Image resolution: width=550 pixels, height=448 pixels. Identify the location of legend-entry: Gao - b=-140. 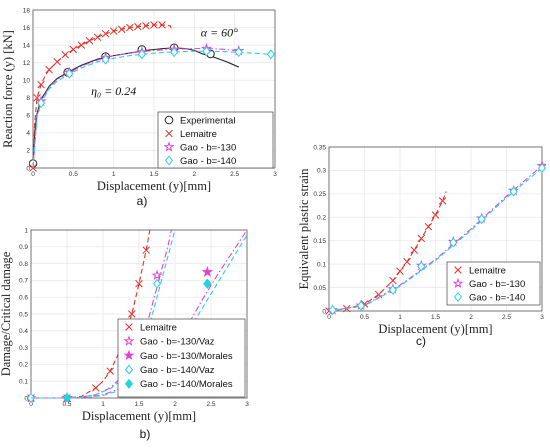
(497, 297).